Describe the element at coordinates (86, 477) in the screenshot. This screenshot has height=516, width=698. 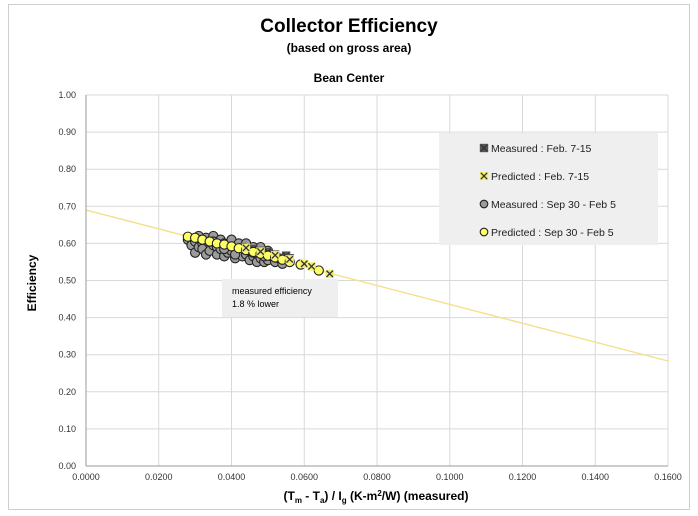
I see `x-tick-label: 0.0000` at that location.